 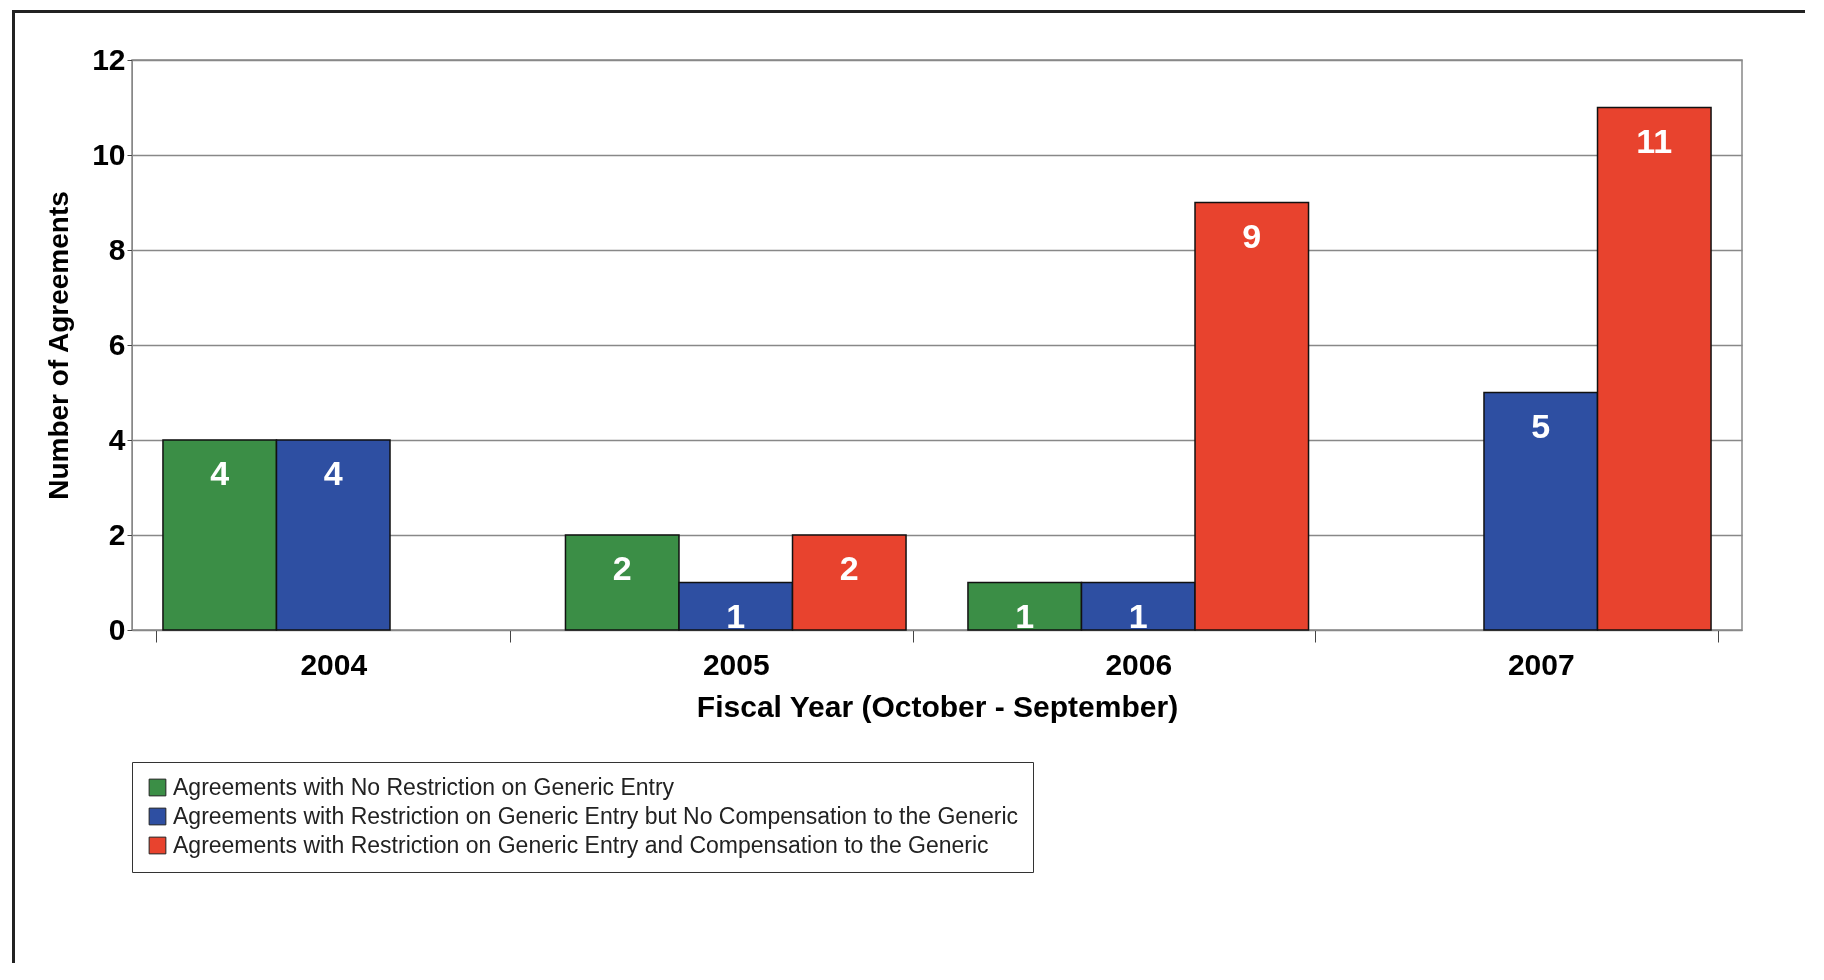 What do you see at coordinates (117, 439) in the screenshot?
I see `y-tick-label: 4` at bounding box center [117, 439].